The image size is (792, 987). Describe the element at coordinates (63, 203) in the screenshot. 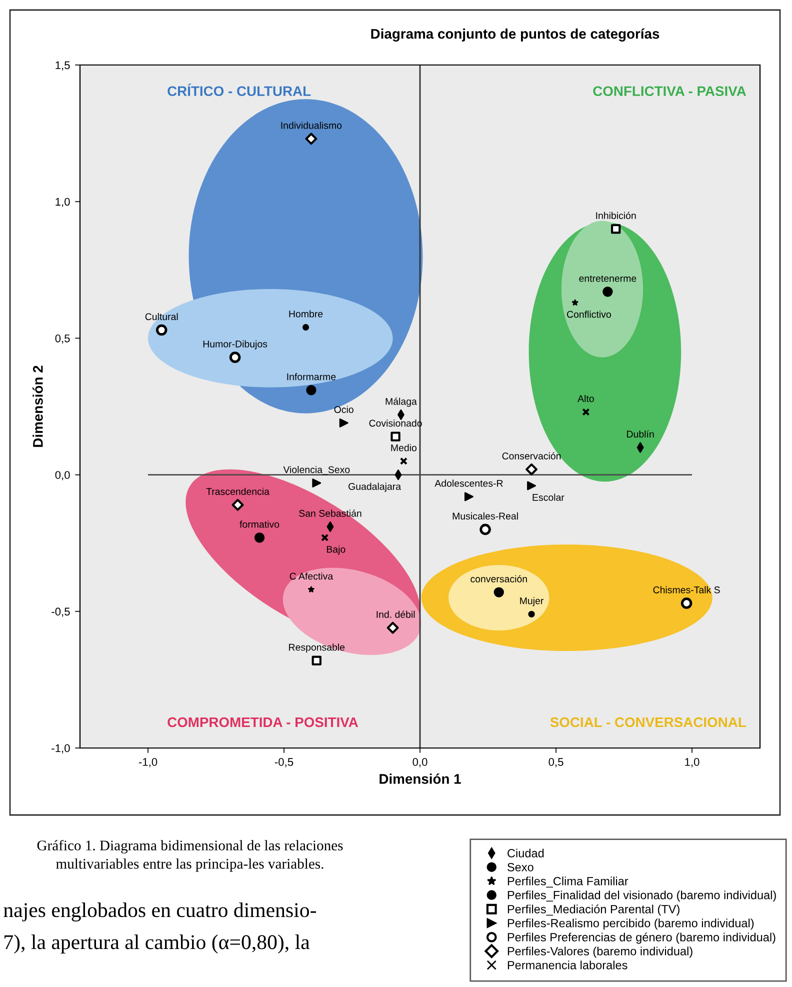

I see `y-tick-label: 1,0` at that location.